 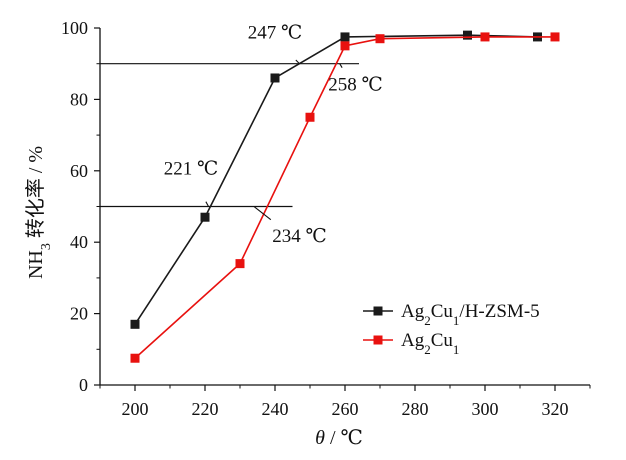 I want to click on legend-item: Ag2Cu1, so click(x=411, y=343).